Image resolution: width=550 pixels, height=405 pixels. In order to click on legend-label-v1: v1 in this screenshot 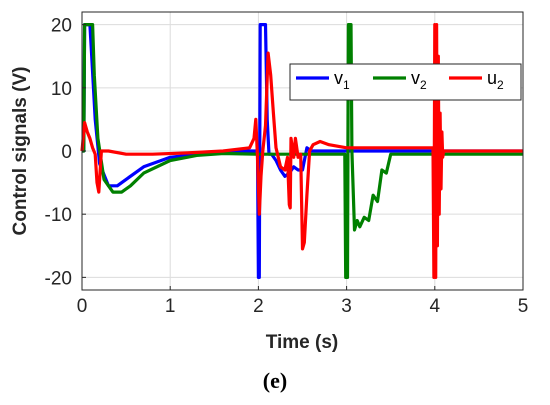, I will do `click(342, 80)`.